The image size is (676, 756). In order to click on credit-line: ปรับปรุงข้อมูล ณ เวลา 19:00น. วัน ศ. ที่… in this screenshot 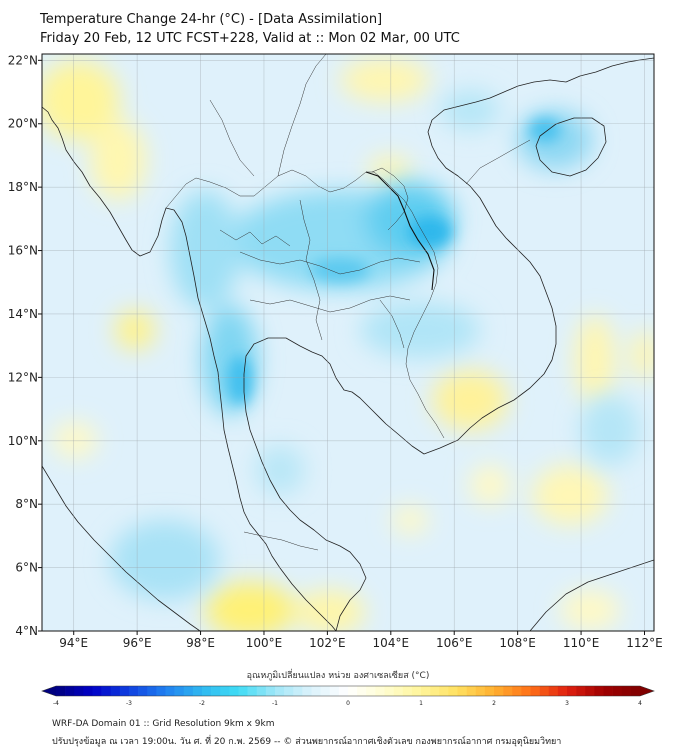, I will do `click(307, 742)`.